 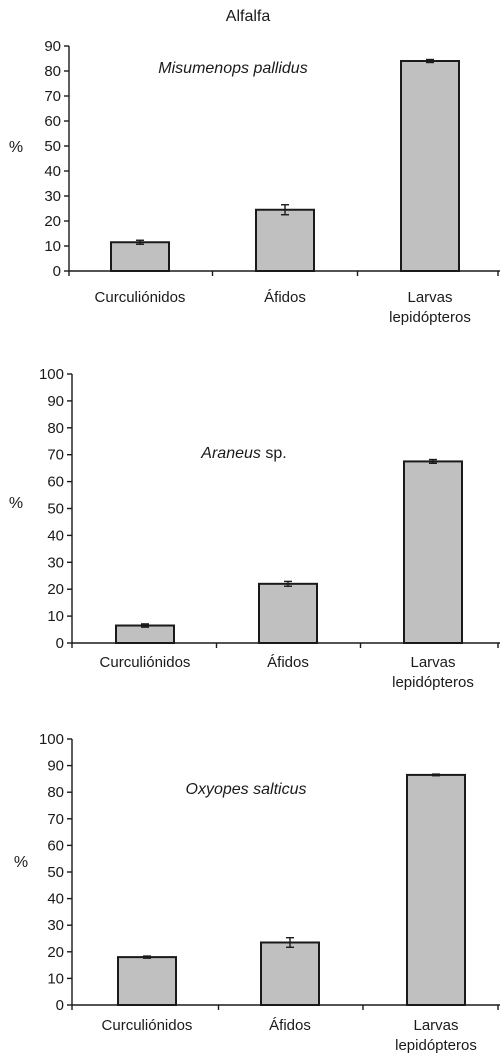 What do you see at coordinates (230, 453) in the screenshot?
I see `species-name-italic: Araneus` at bounding box center [230, 453].